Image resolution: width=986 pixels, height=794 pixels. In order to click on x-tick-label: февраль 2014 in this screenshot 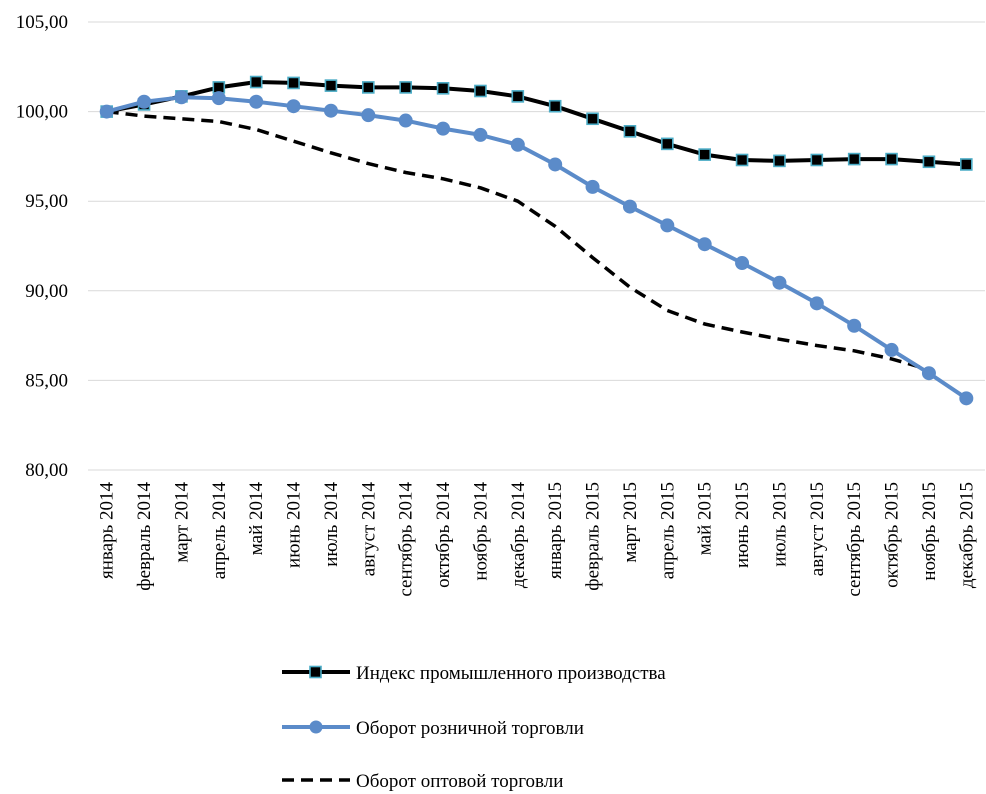, I will do `click(144, 536)`.